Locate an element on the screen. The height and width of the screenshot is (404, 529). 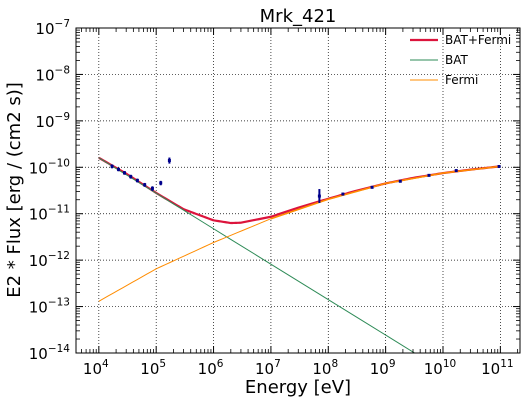
x-tick-label-exp: 8 is located at coordinates (334, 364).